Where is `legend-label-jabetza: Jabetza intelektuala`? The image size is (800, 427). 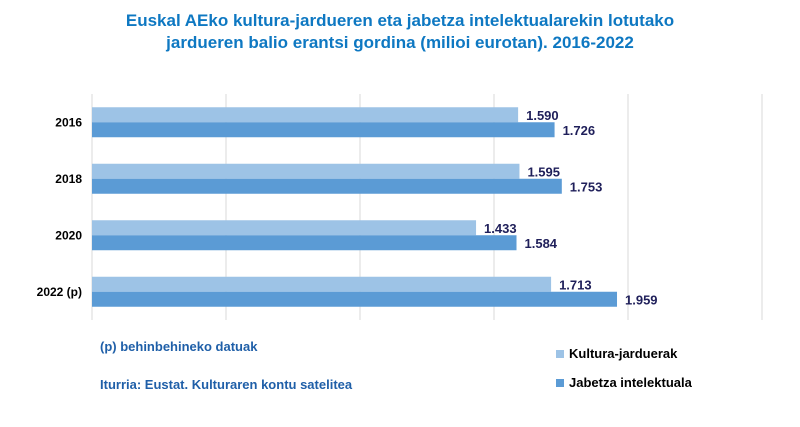 legend-label-jabetza: Jabetza intelektuala is located at coordinates (630, 382).